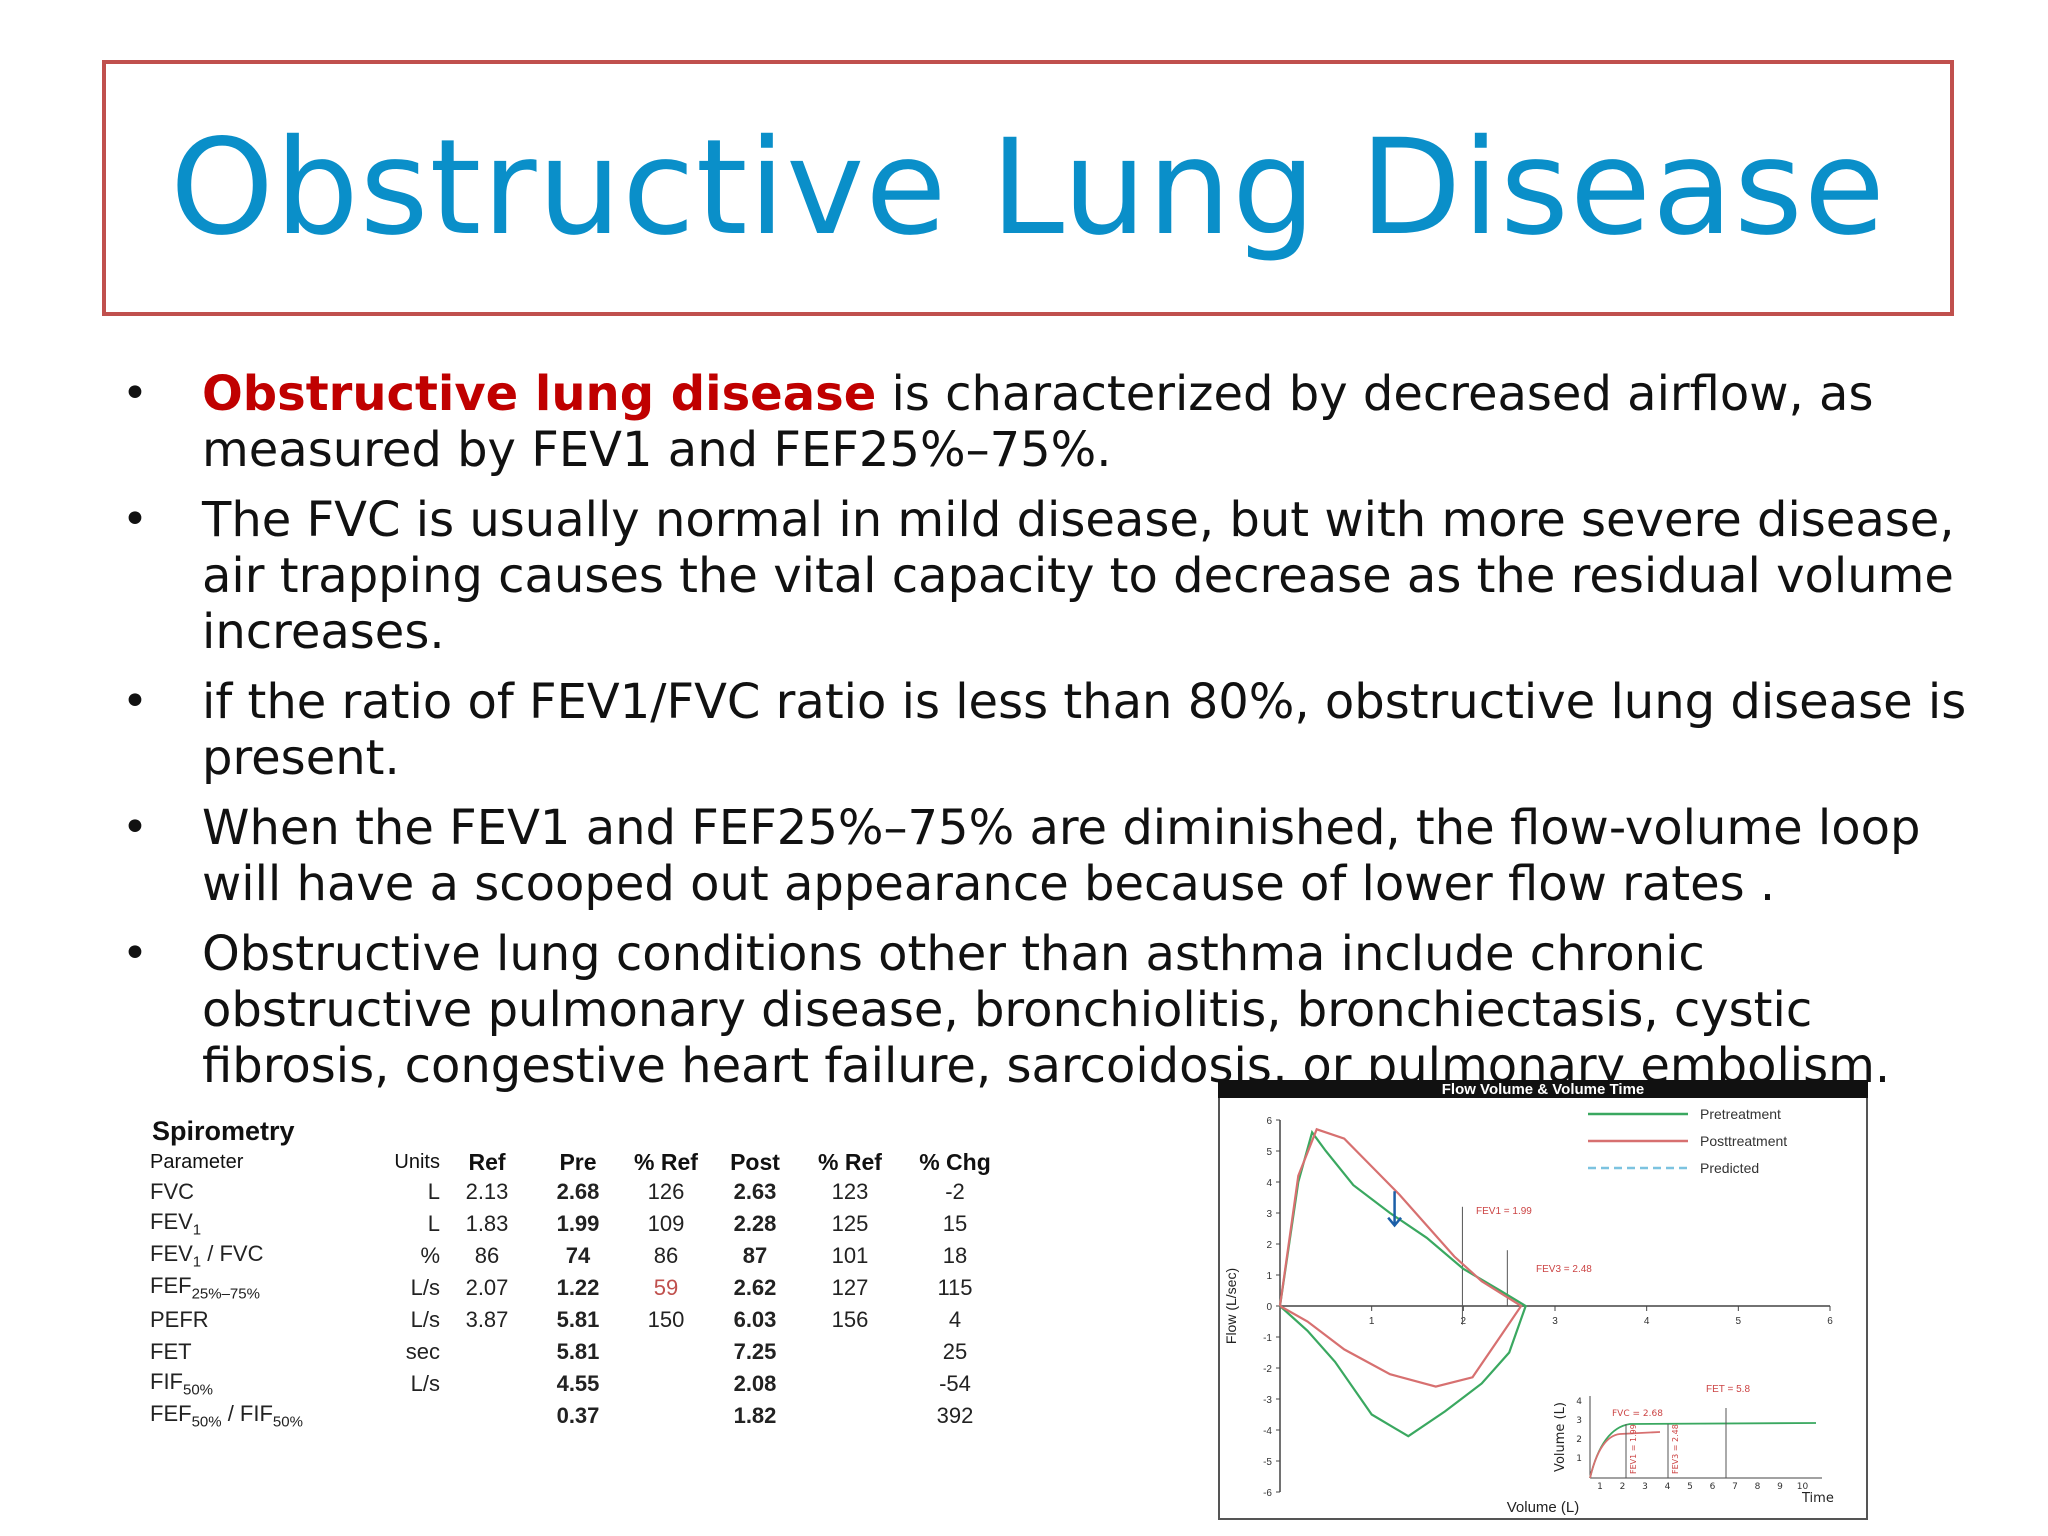 Image resolution: width=2048 pixels, height=1536 pixels. I want to click on param-cell: FEV1, so click(255, 1224).